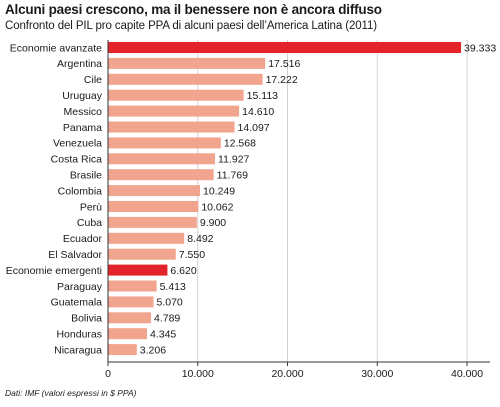  I want to click on category-label: Honduras, so click(79, 335).